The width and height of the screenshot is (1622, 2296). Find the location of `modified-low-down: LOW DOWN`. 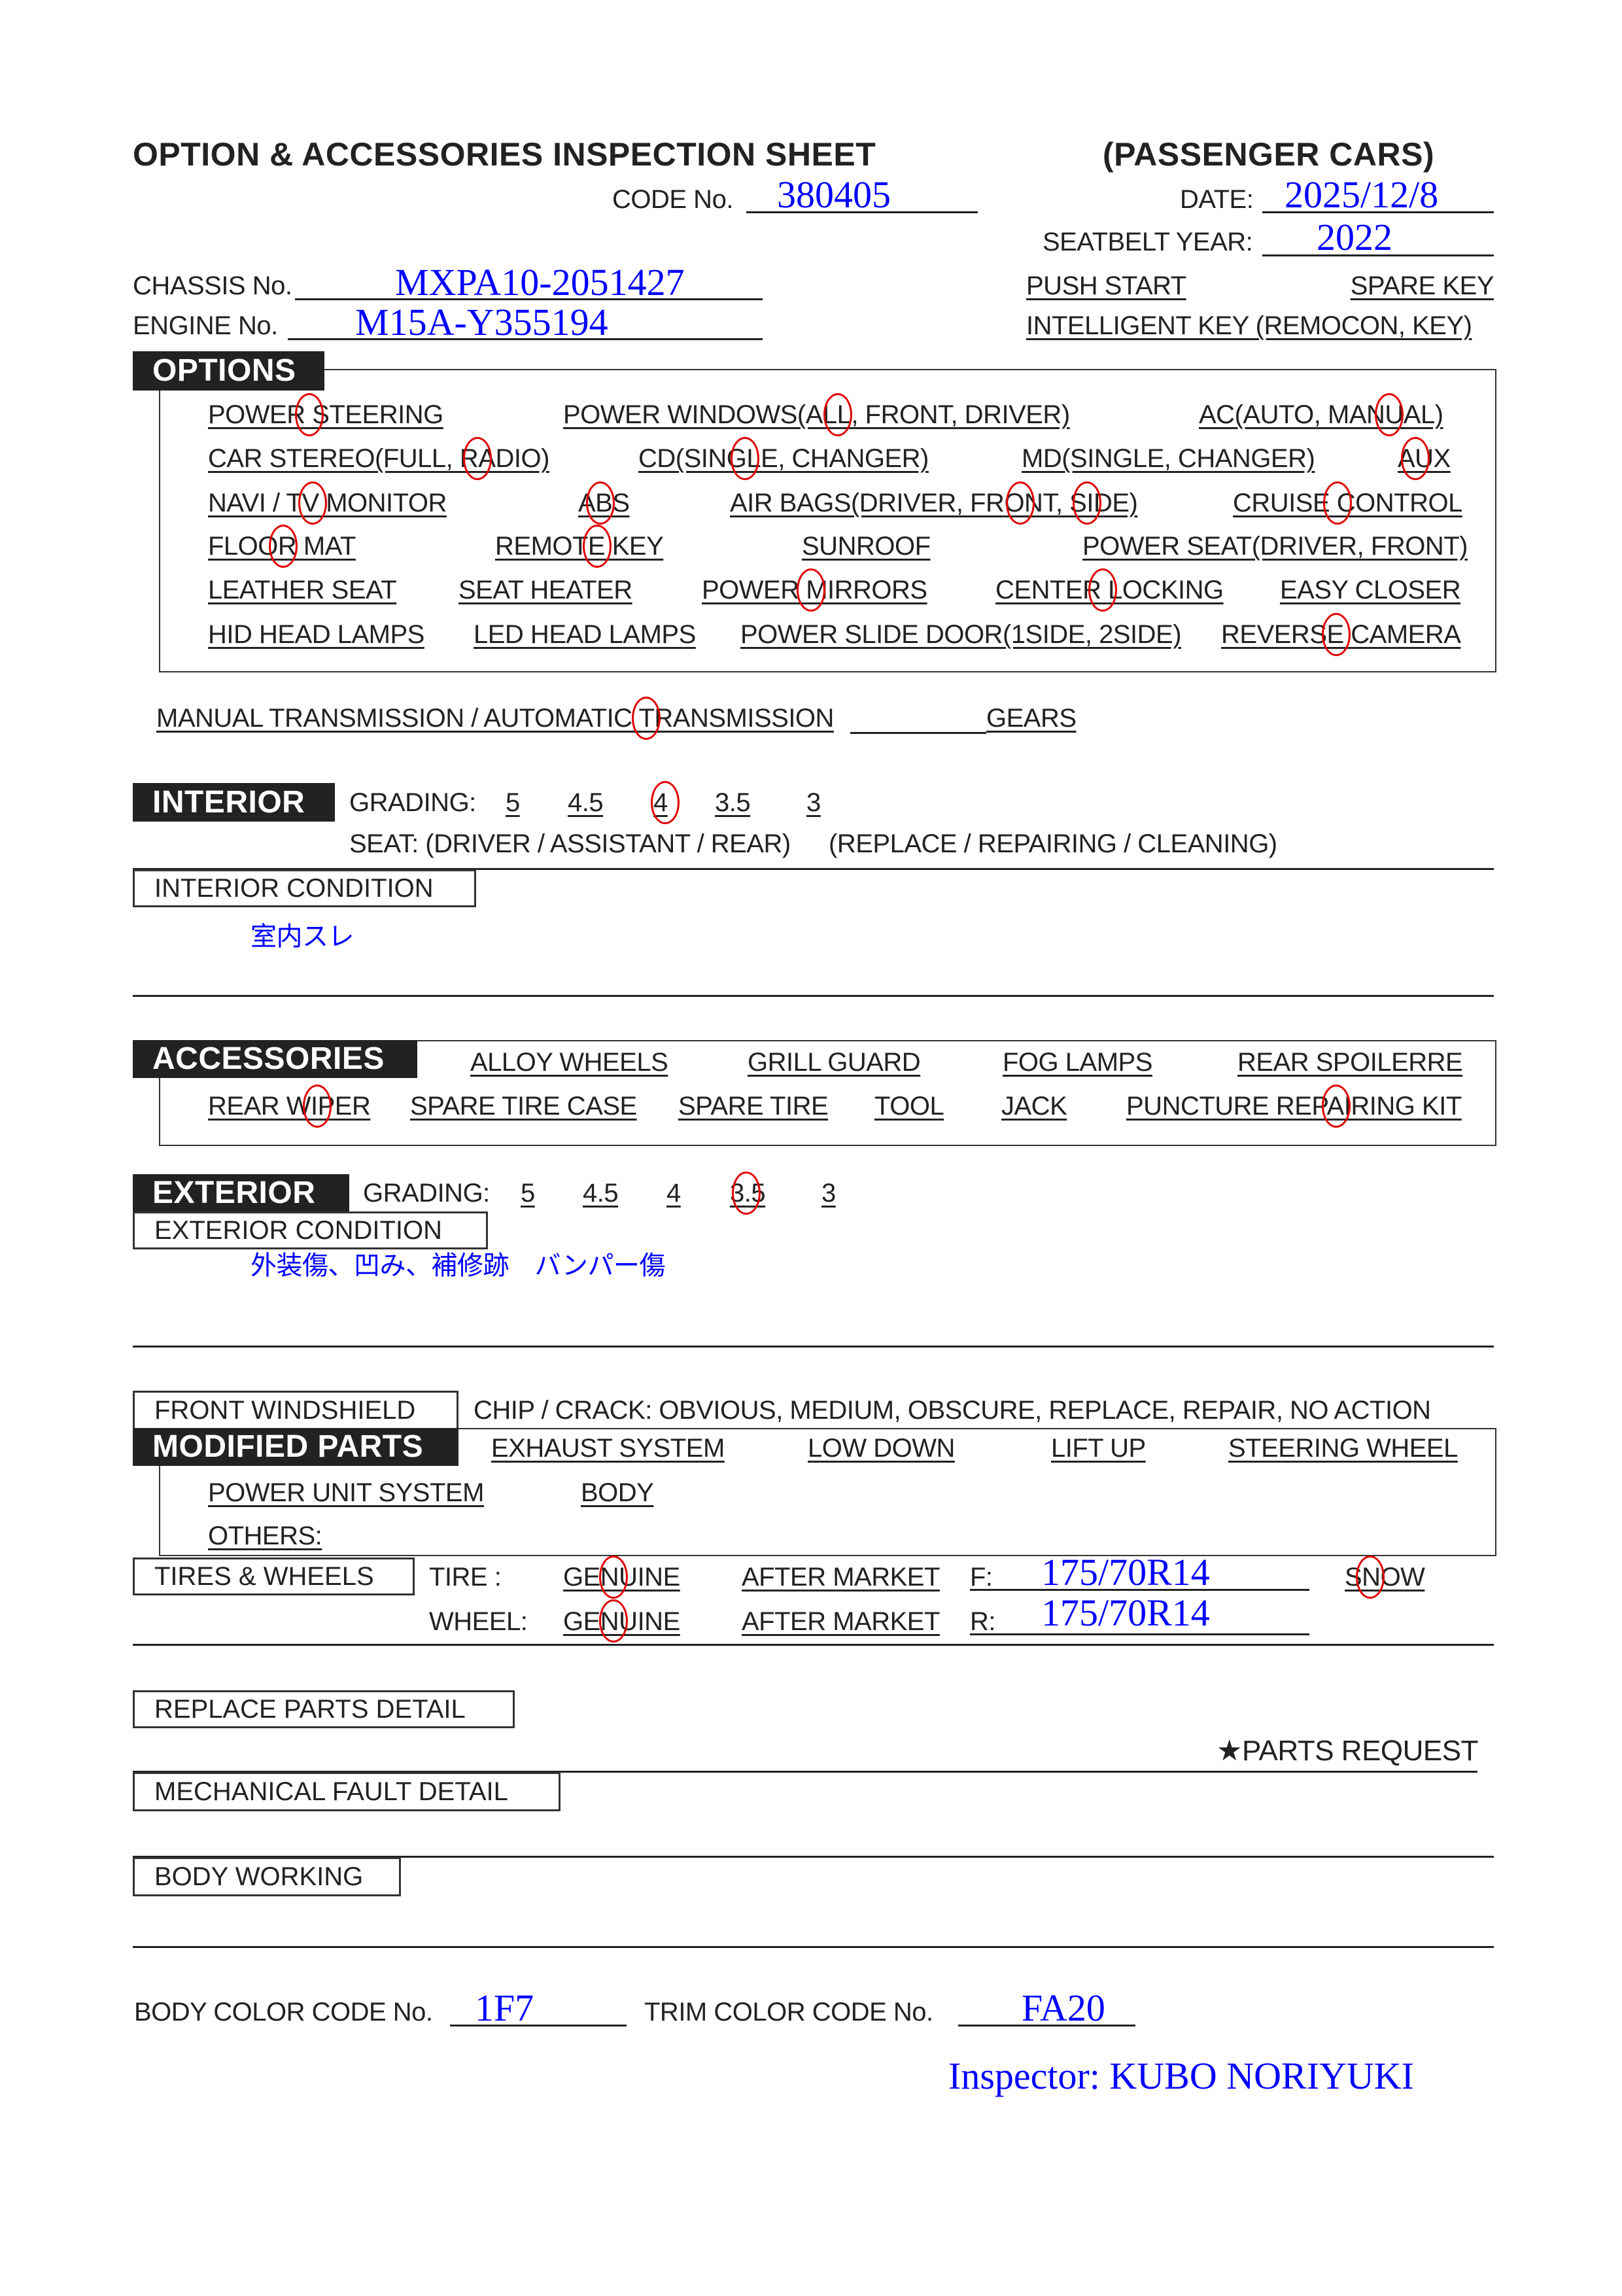

modified-low-down: LOW DOWN is located at coordinates (882, 1448).